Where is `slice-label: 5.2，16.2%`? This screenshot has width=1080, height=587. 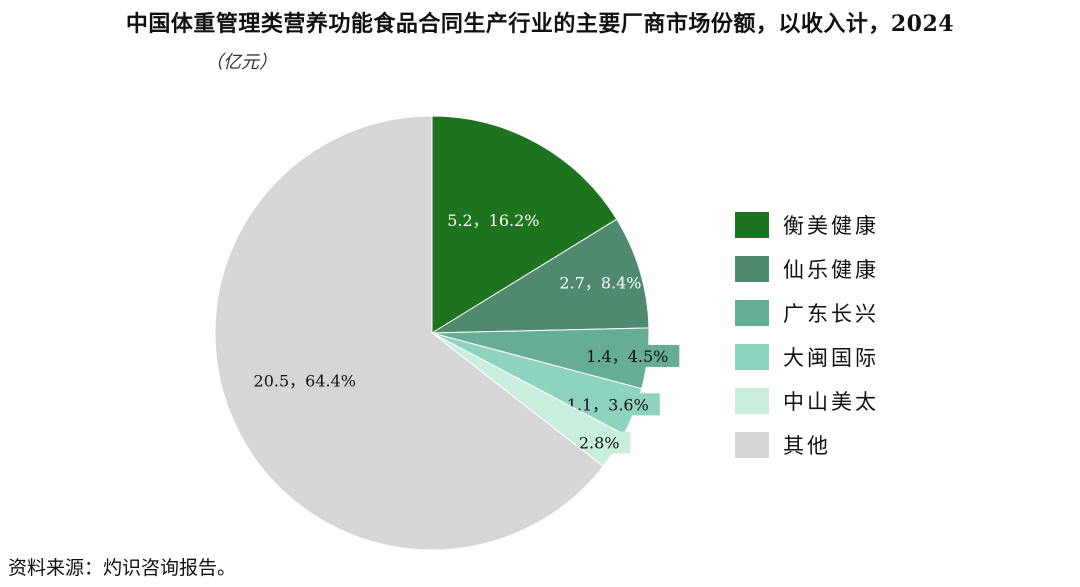 slice-label: 5.2，16.2% is located at coordinates (493, 220).